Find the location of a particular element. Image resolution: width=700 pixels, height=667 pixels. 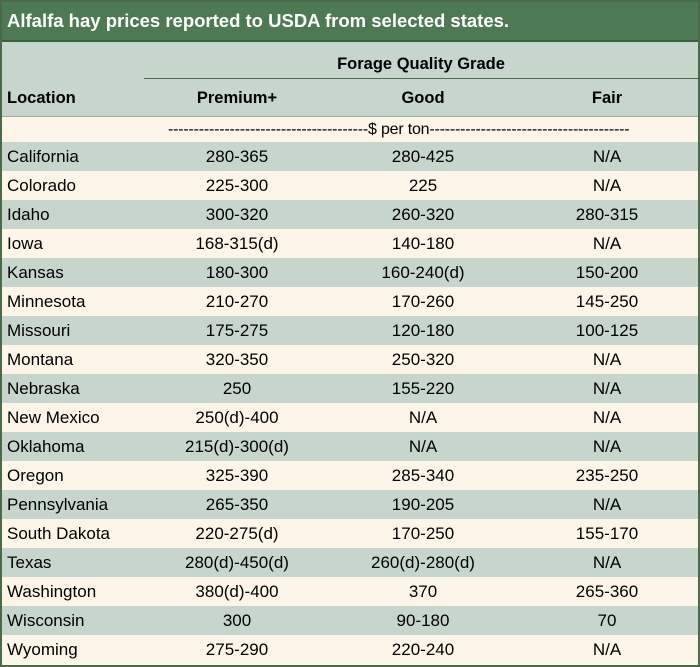

table-row: South Dakota 220-275(d) 170-250 155-170 is located at coordinates (350, 533).